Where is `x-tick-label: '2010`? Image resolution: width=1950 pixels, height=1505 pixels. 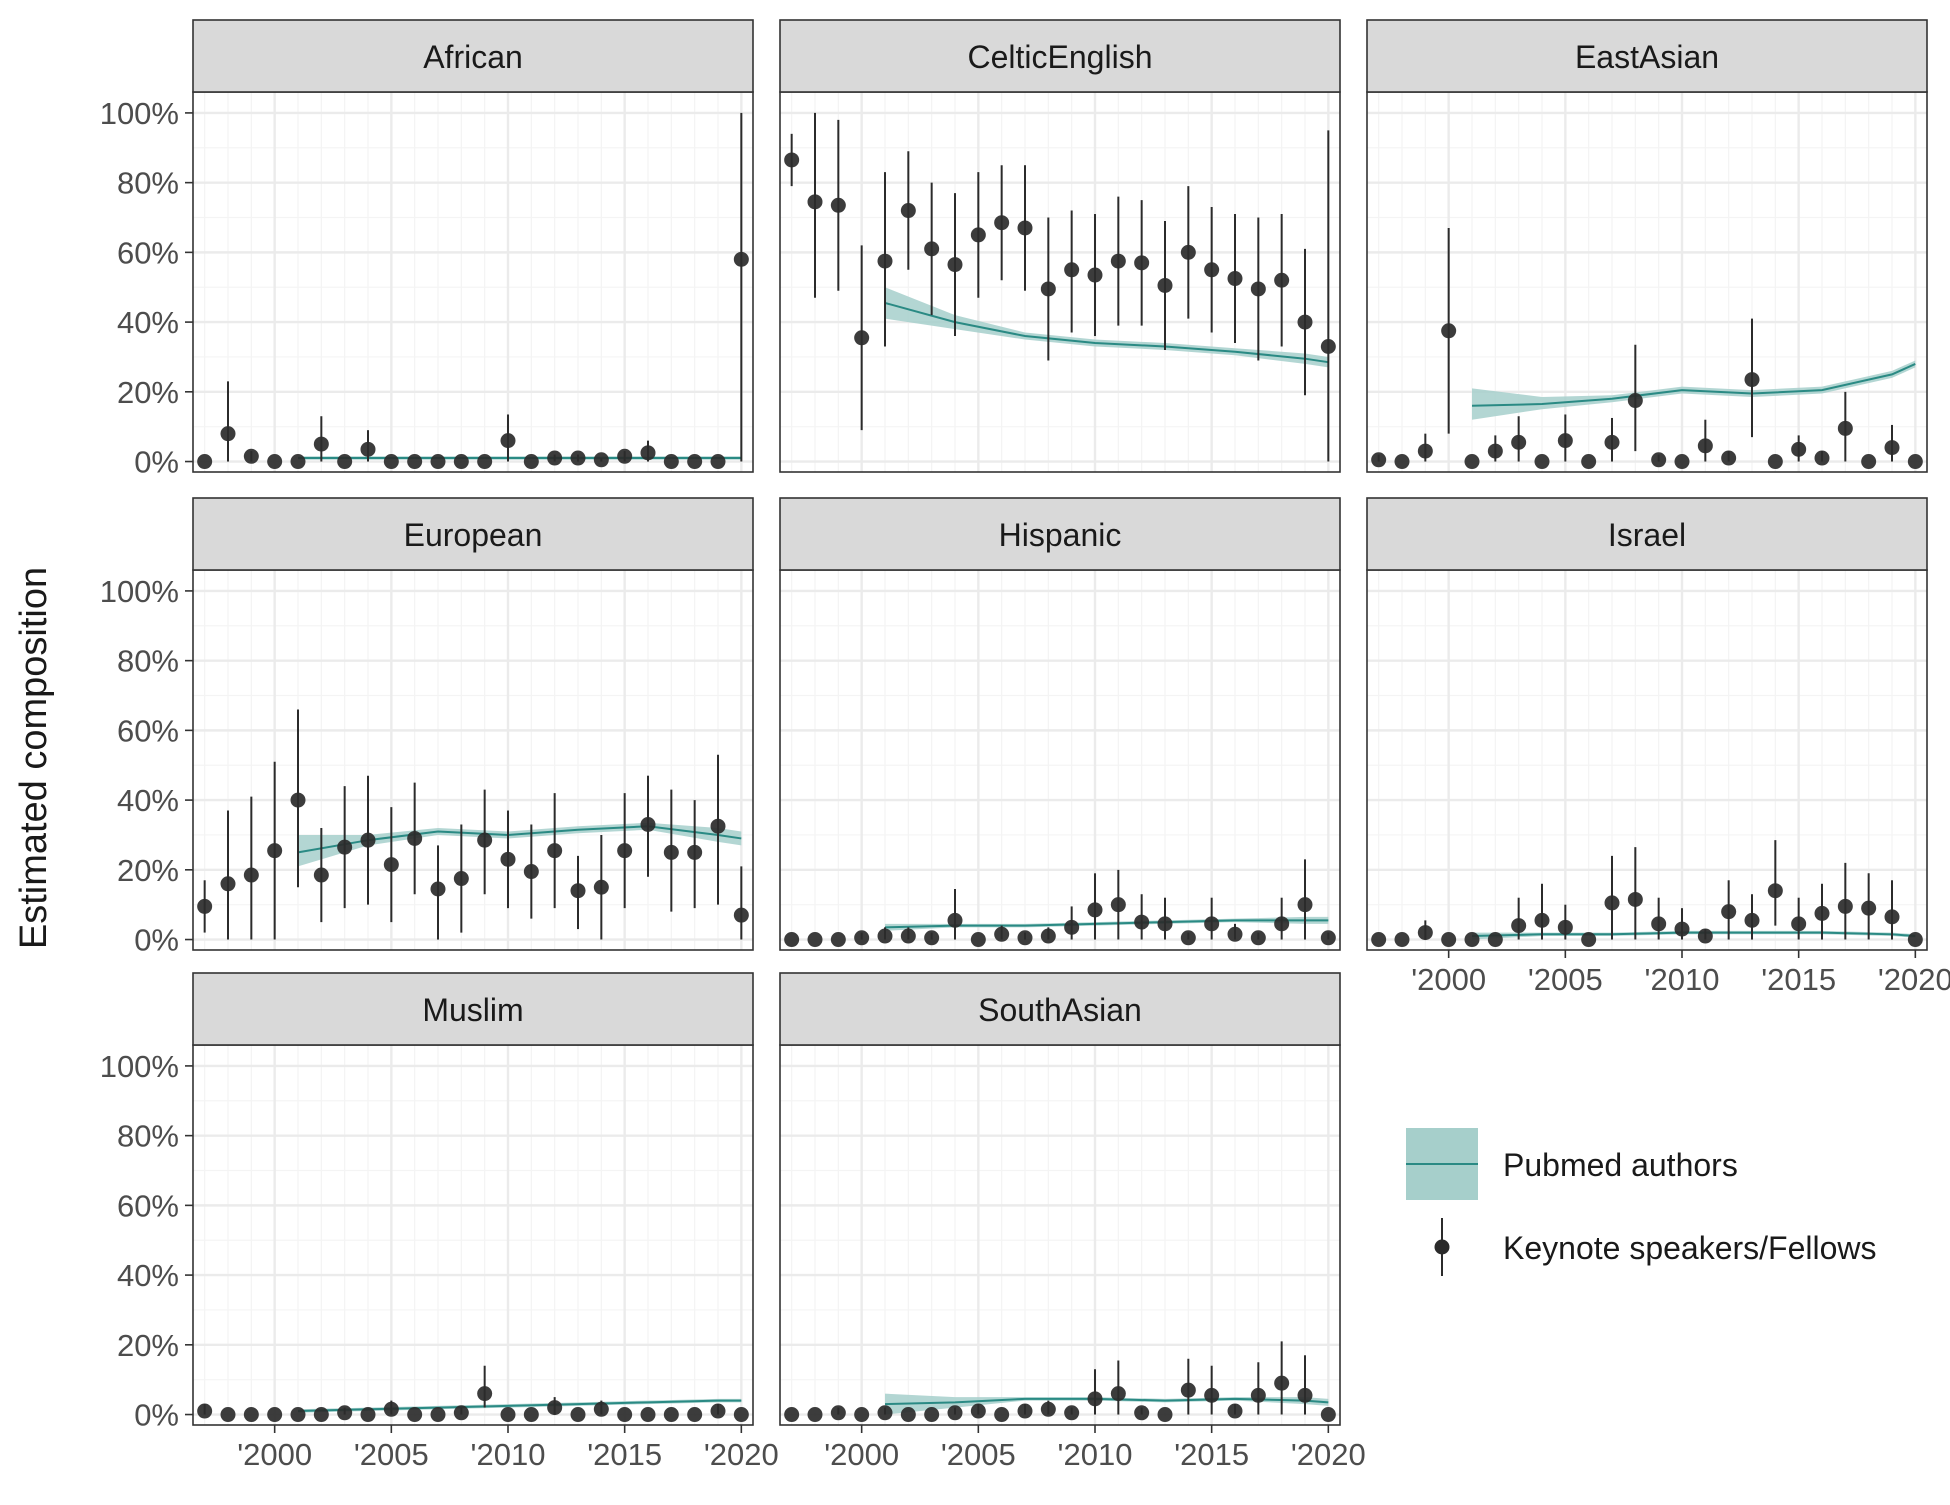
x-tick-label: '2010 is located at coordinates (1682, 979).